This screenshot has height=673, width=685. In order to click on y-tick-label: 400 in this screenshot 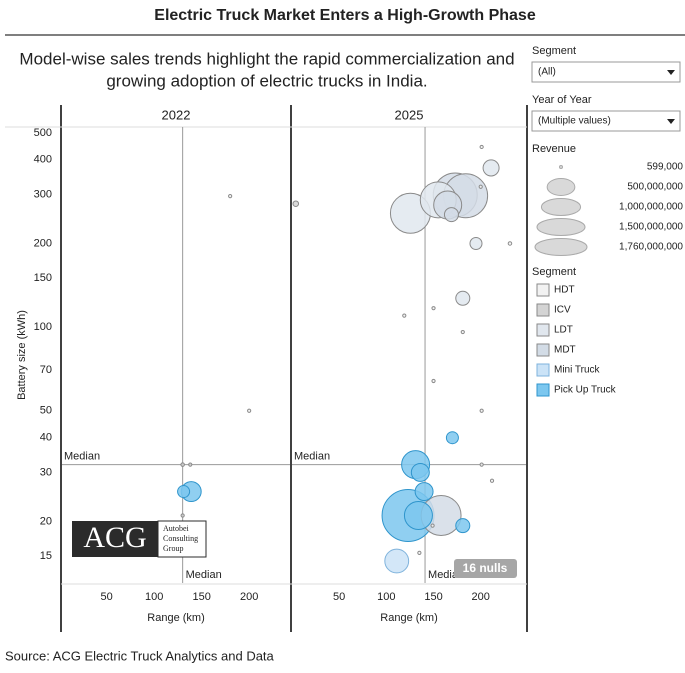, I will do `click(43, 160)`.